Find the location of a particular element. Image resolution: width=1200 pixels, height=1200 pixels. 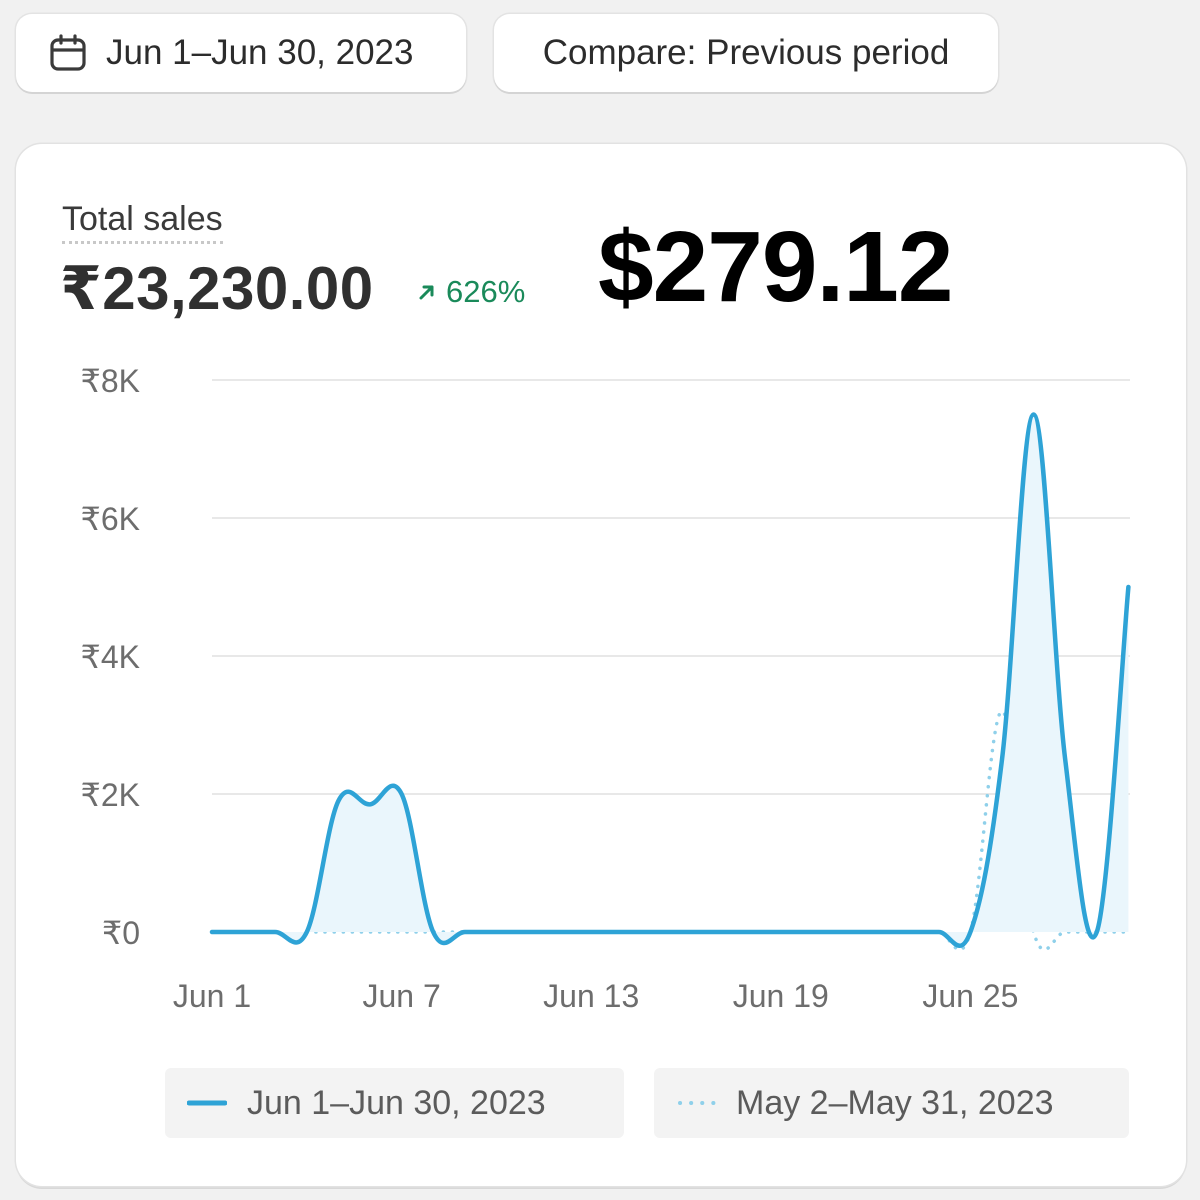

y-tick-label: ₹8K is located at coordinates (111, 381).